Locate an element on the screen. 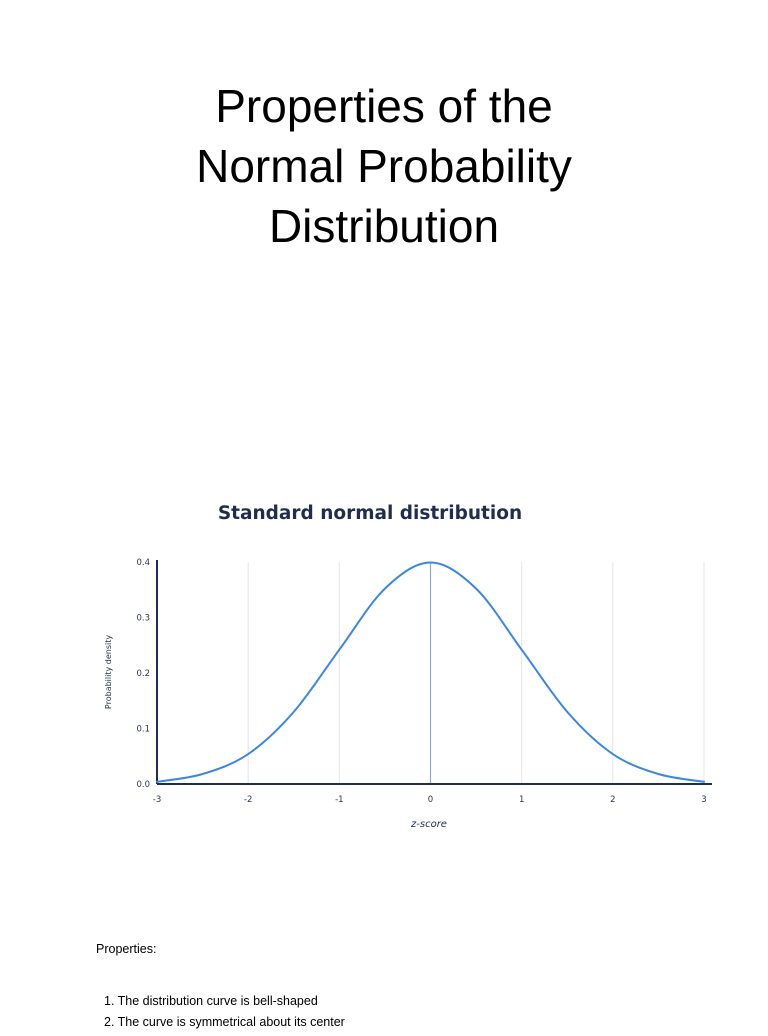  x-tick-label-5: 2 is located at coordinates (612, 800).